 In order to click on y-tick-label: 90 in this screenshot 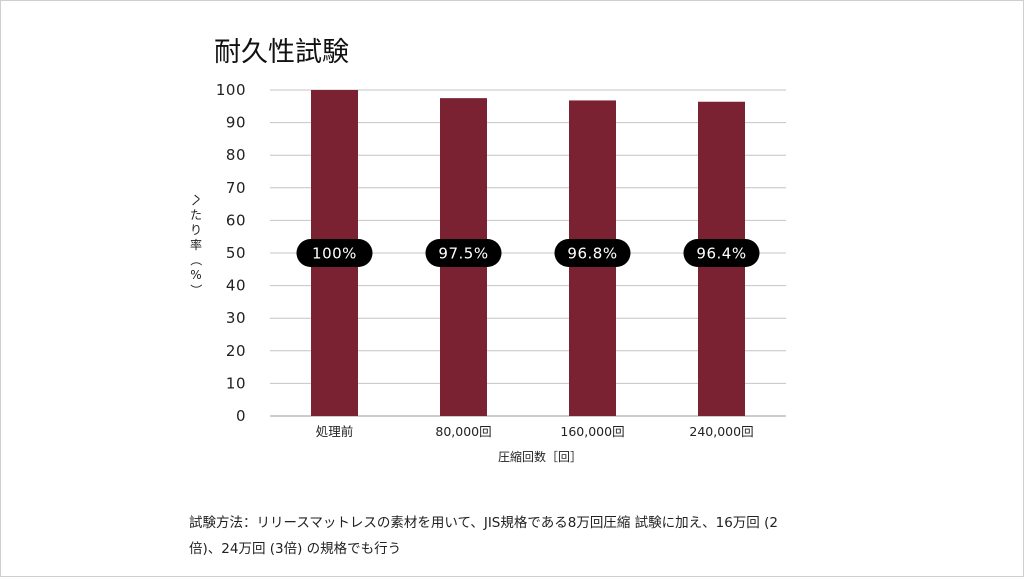, I will do `click(236, 123)`.